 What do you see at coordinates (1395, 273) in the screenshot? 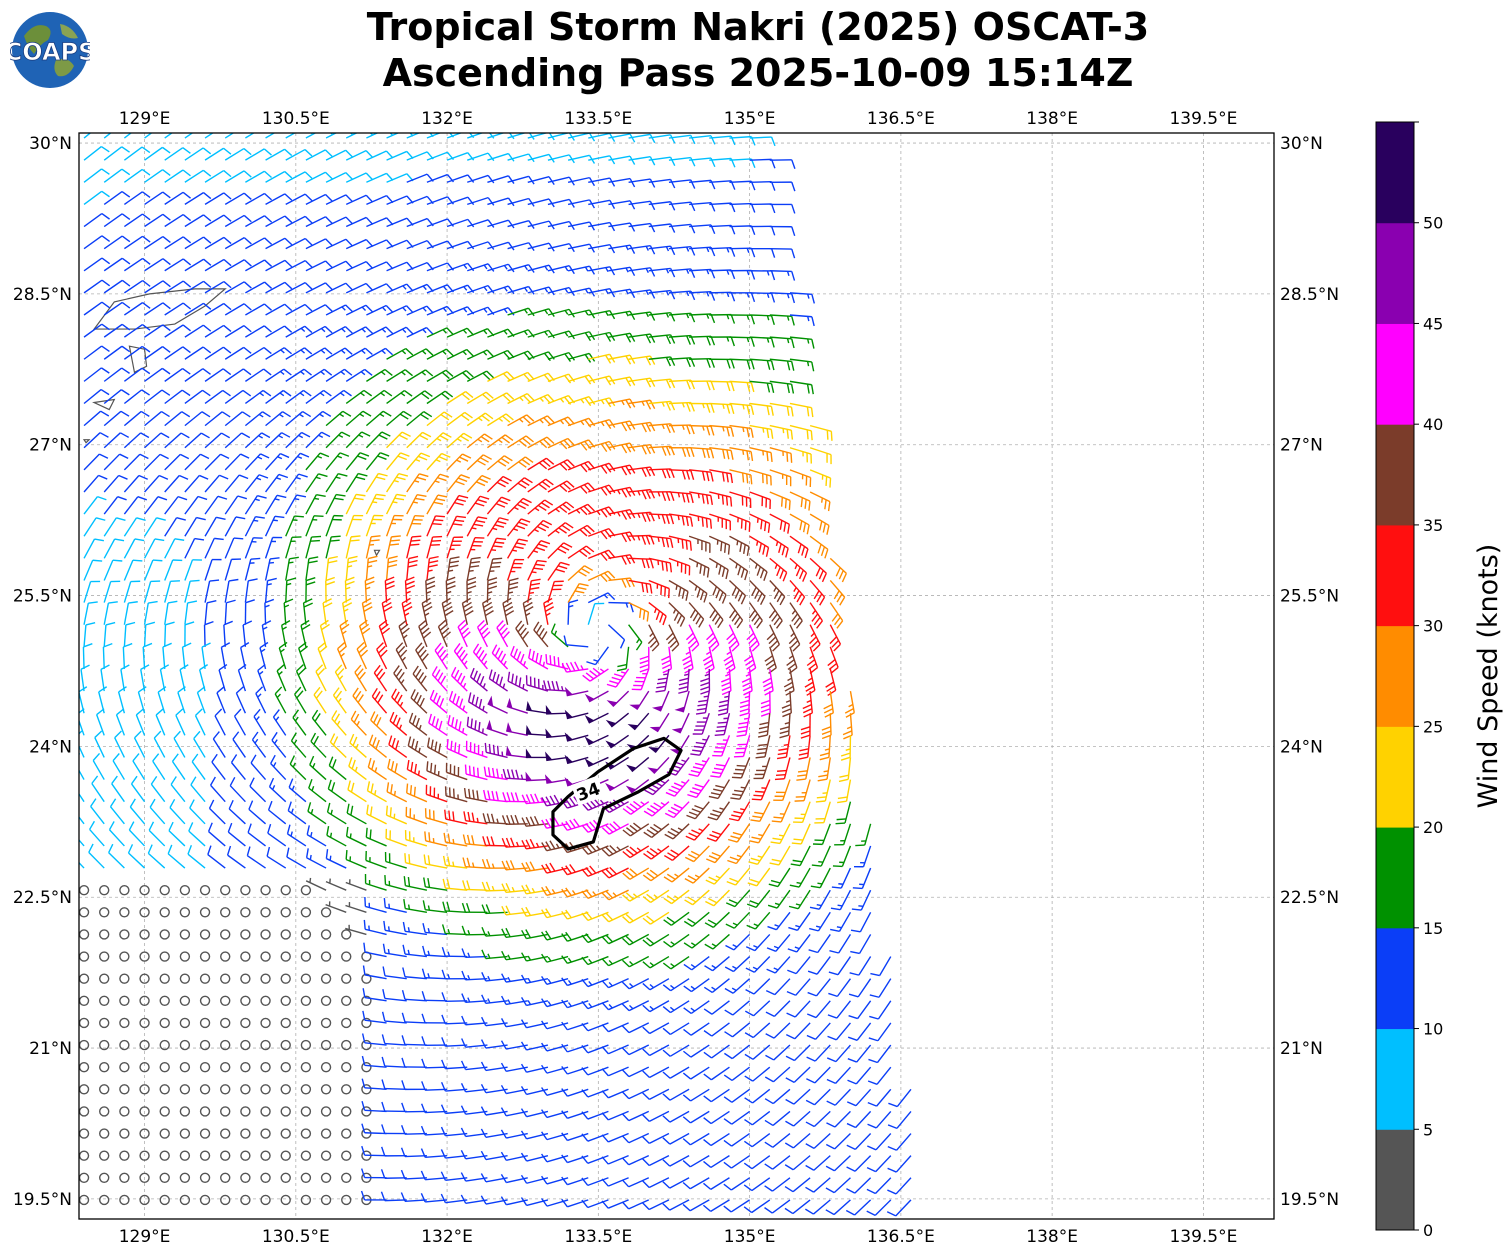
I see `colorbar-segment` at bounding box center [1395, 273].